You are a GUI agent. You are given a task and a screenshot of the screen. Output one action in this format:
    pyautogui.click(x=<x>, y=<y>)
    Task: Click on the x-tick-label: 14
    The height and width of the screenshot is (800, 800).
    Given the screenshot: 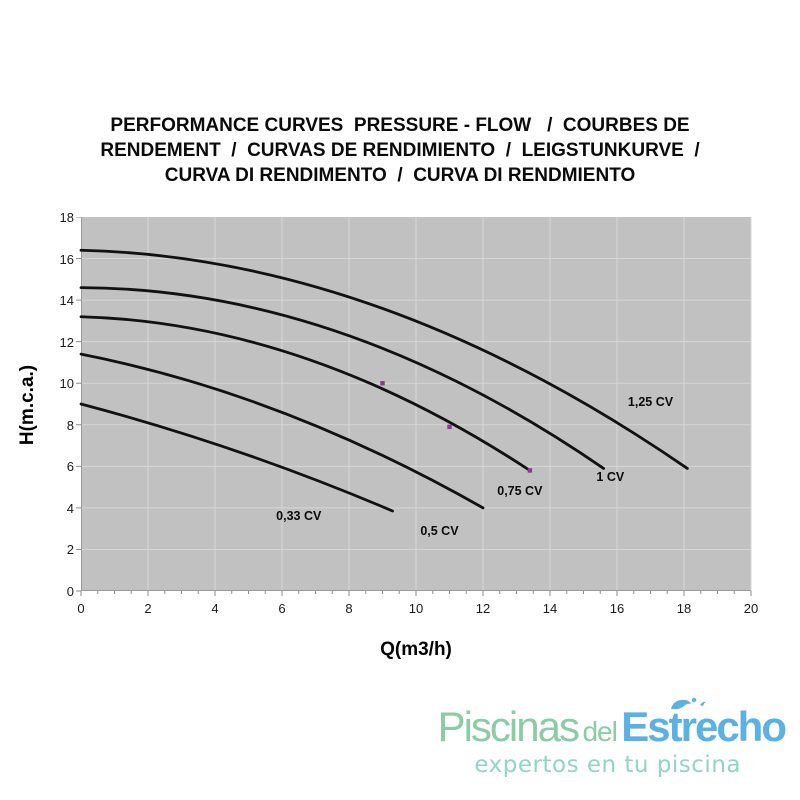 What is the action you would take?
    pyautogui.click(x=550, y=608)
    